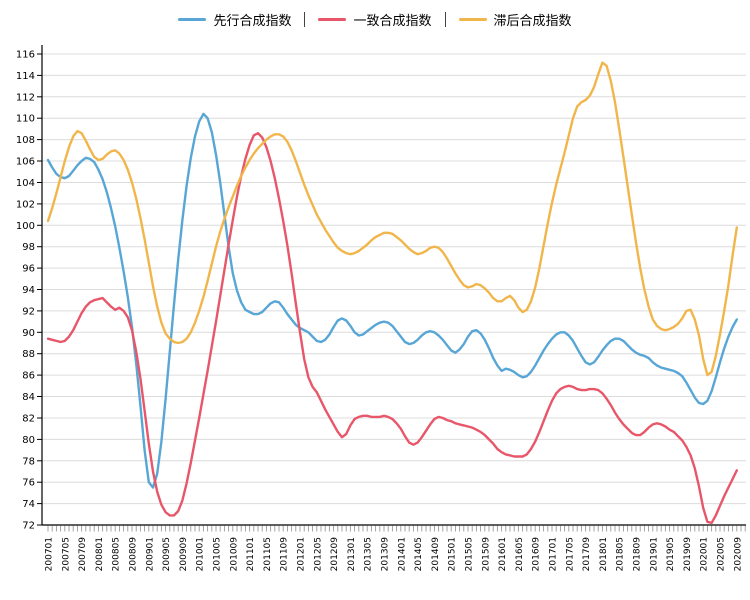 The height and width of the screenshot is (600, 750). Describe the element at coordinates (28, 247) in the screenshot. I see `y-tick-label: 98` at that location.